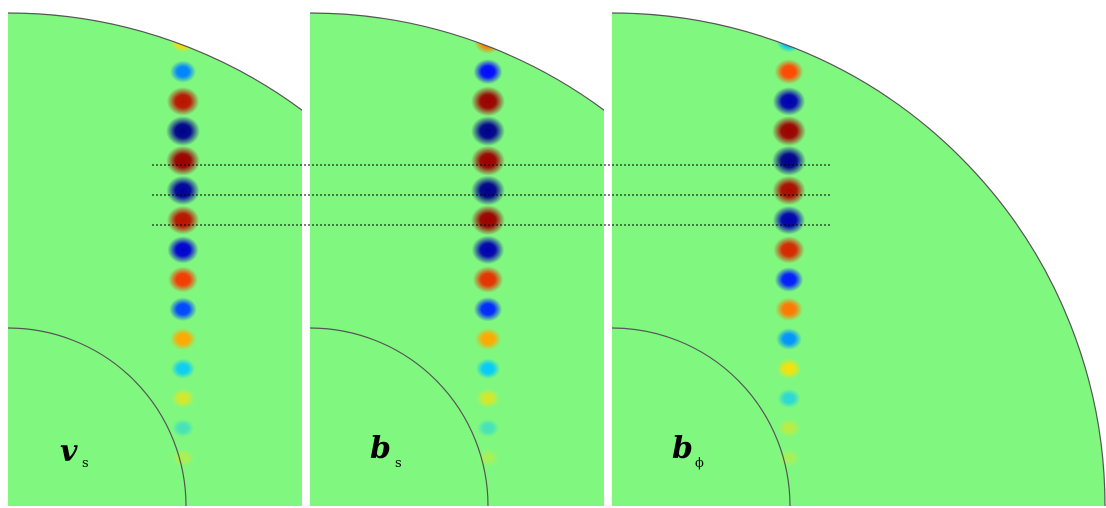  I want to click on panel-label-vs: v, so click(69, 451).